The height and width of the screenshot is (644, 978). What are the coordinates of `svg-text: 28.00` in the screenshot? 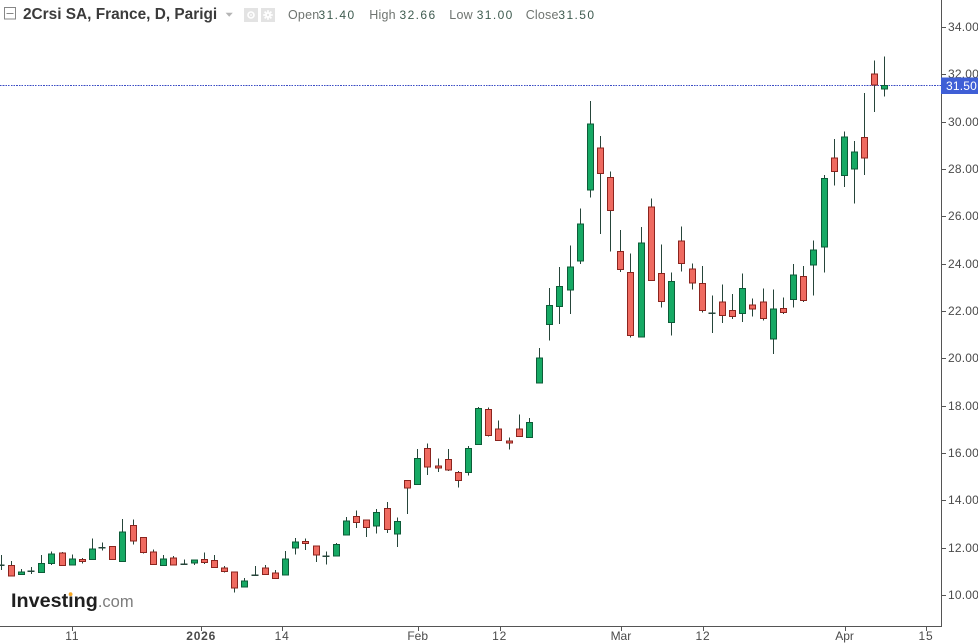 It's located at (963, 169).